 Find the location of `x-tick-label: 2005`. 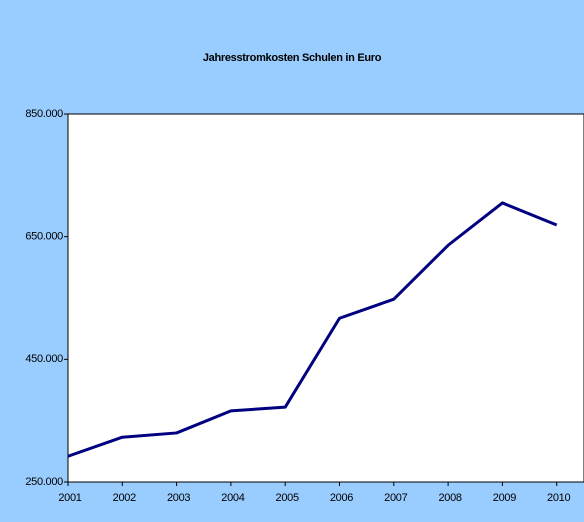

x-tick-label: 2005 is located at coordinates (287, 498).